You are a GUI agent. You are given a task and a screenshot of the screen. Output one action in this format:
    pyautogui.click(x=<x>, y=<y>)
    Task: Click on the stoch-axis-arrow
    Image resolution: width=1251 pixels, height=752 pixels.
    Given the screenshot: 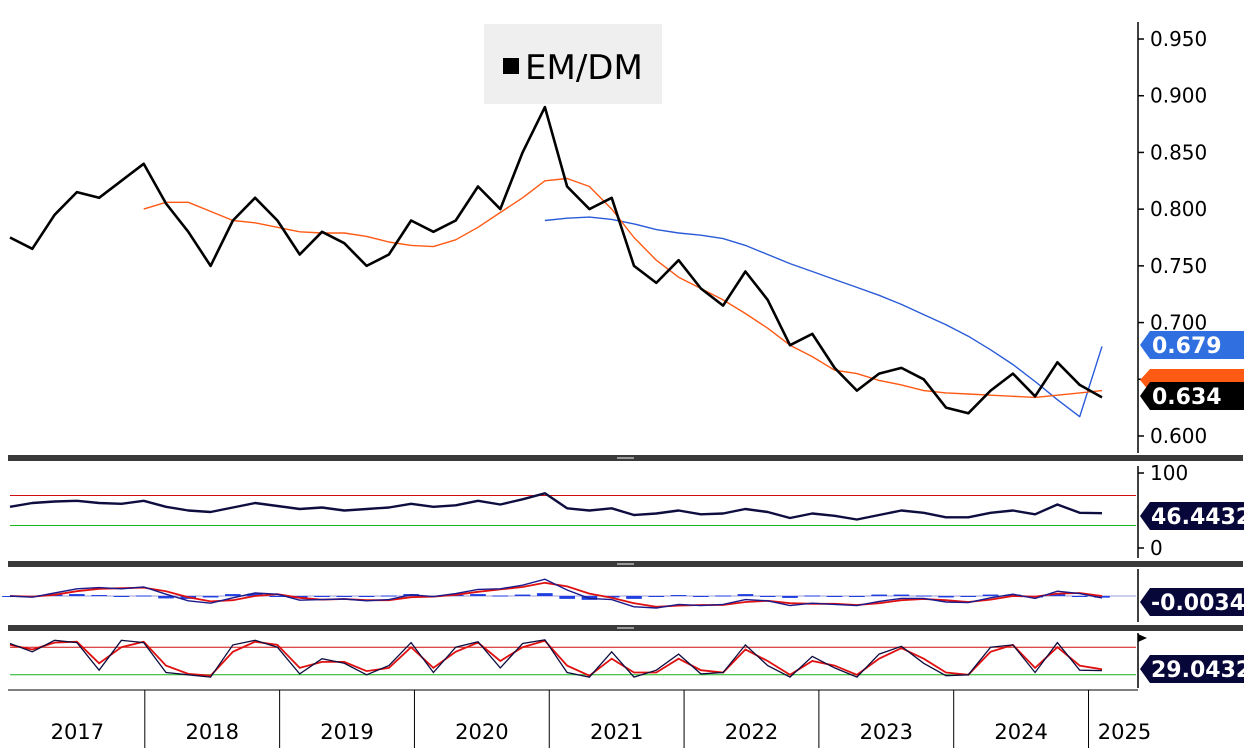 What is the action you would take?
    pyautogui.click(x=1142, y=638)
    